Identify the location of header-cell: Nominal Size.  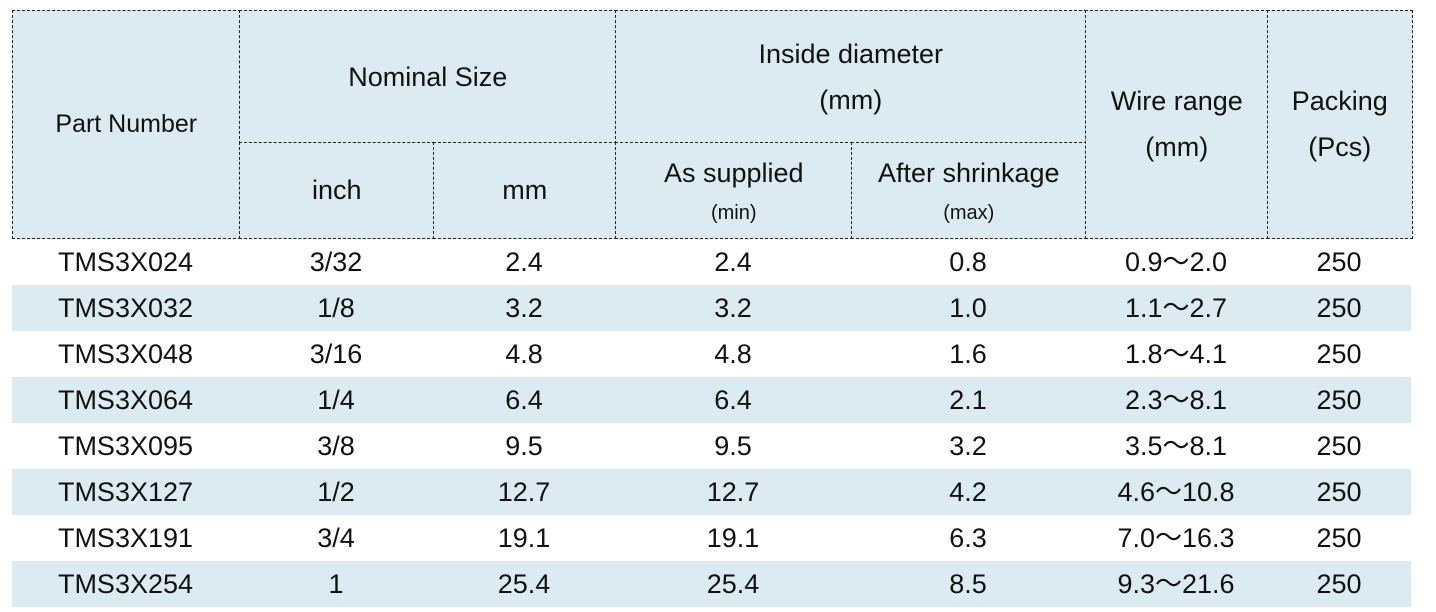
(428, 77).